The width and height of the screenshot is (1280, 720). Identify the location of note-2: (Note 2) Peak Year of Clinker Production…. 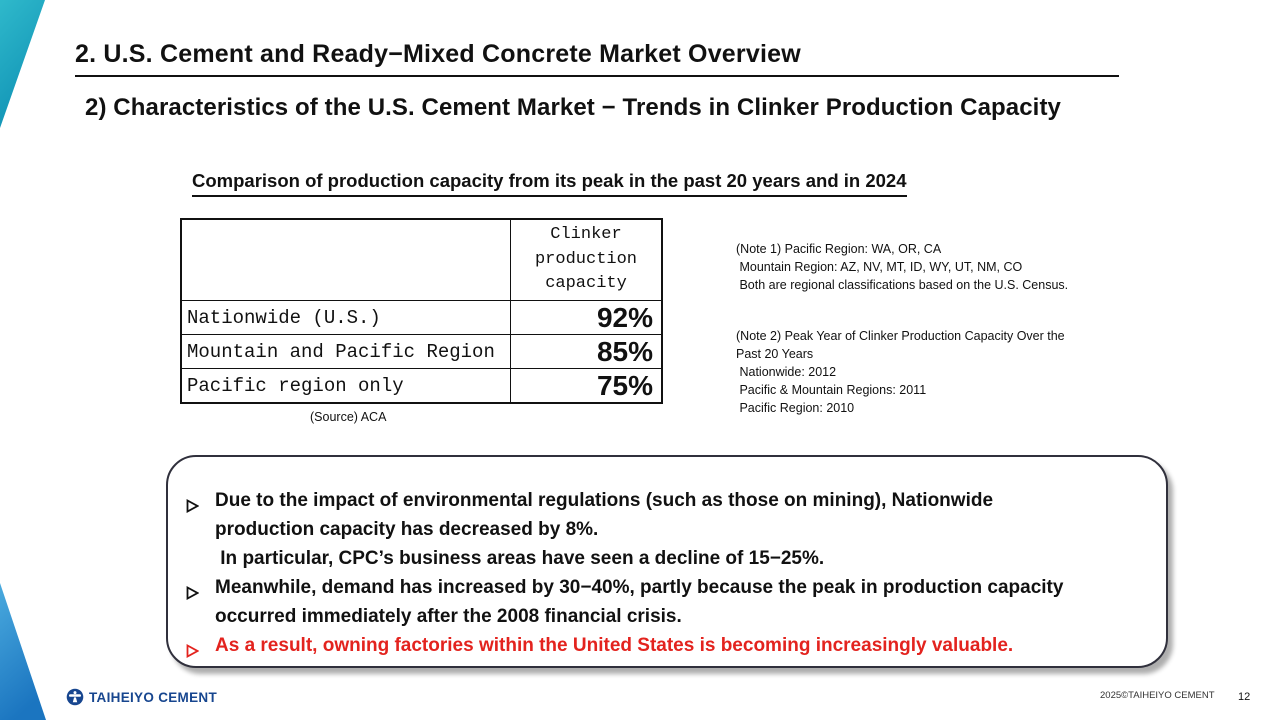
(900, 372).